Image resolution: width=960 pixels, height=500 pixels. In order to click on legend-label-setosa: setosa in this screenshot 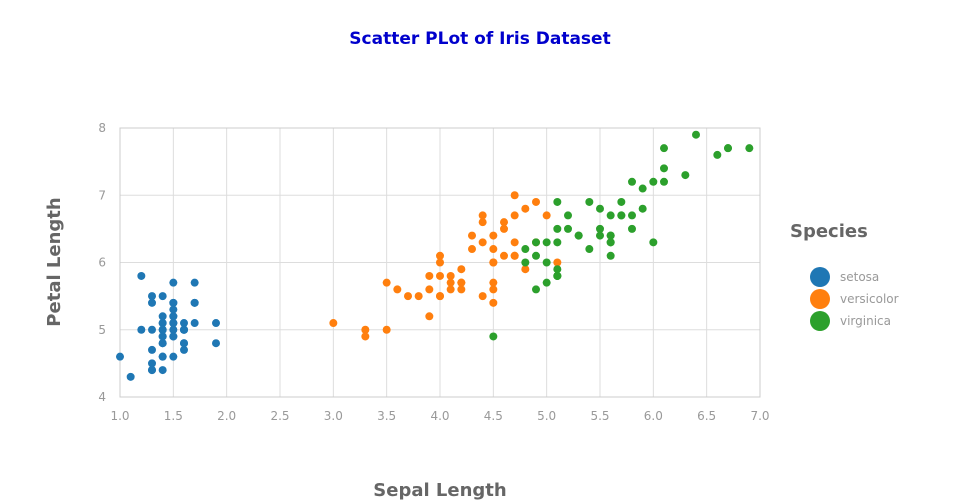, I will do `click(859, 277)`.